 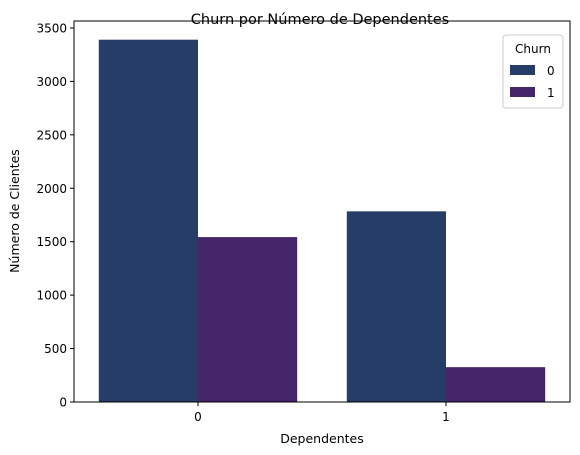 I want to click on y-axis: 0 500 1000 1500 2000 2500 3000 3500, so click(x=55, y=215).